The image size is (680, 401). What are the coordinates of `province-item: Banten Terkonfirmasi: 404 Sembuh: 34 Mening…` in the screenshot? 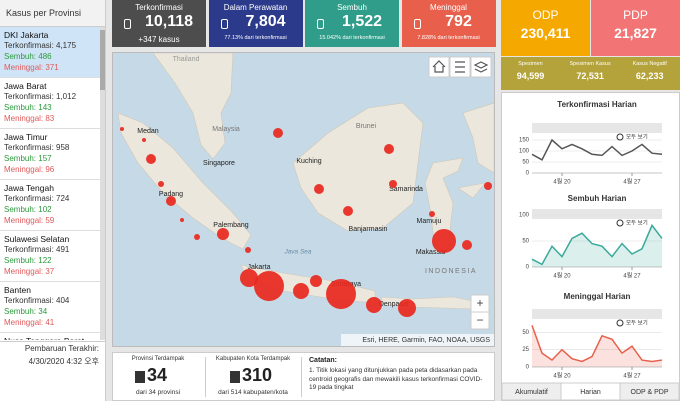 It's located at (50, 307).